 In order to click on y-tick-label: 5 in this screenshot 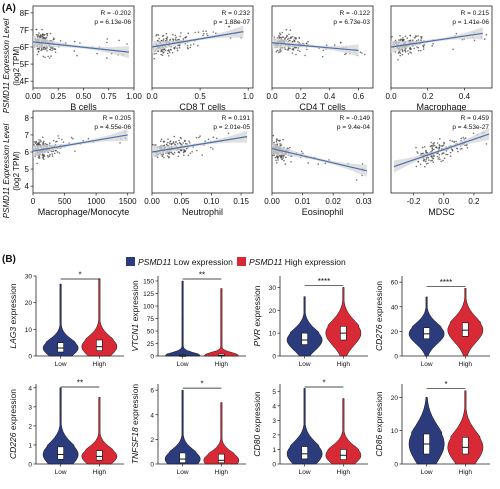, I will do `click(27, 169)`.